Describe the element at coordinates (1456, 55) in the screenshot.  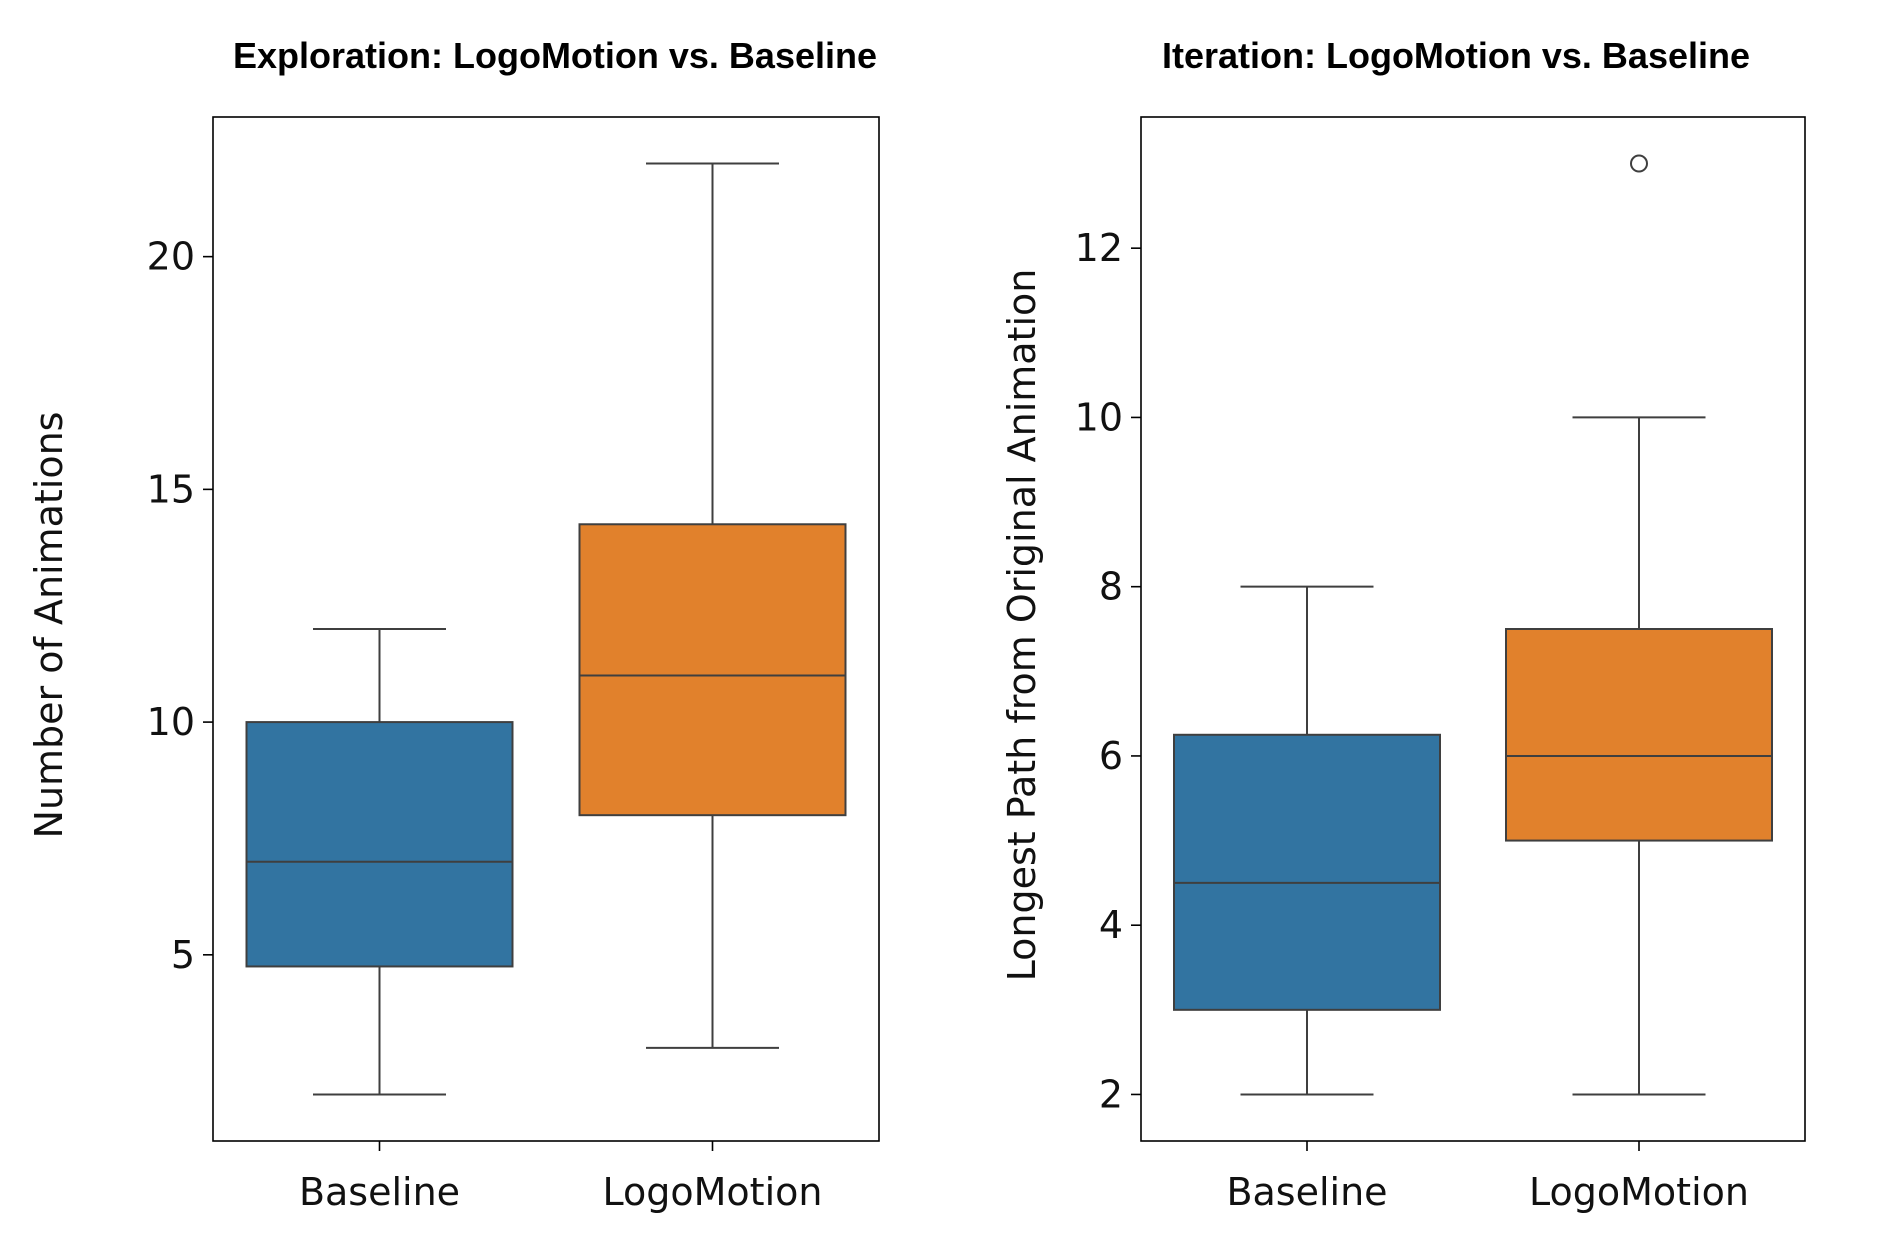
I see `chart-title: Iteration: LogoMotion vs. Baseline` at that location.